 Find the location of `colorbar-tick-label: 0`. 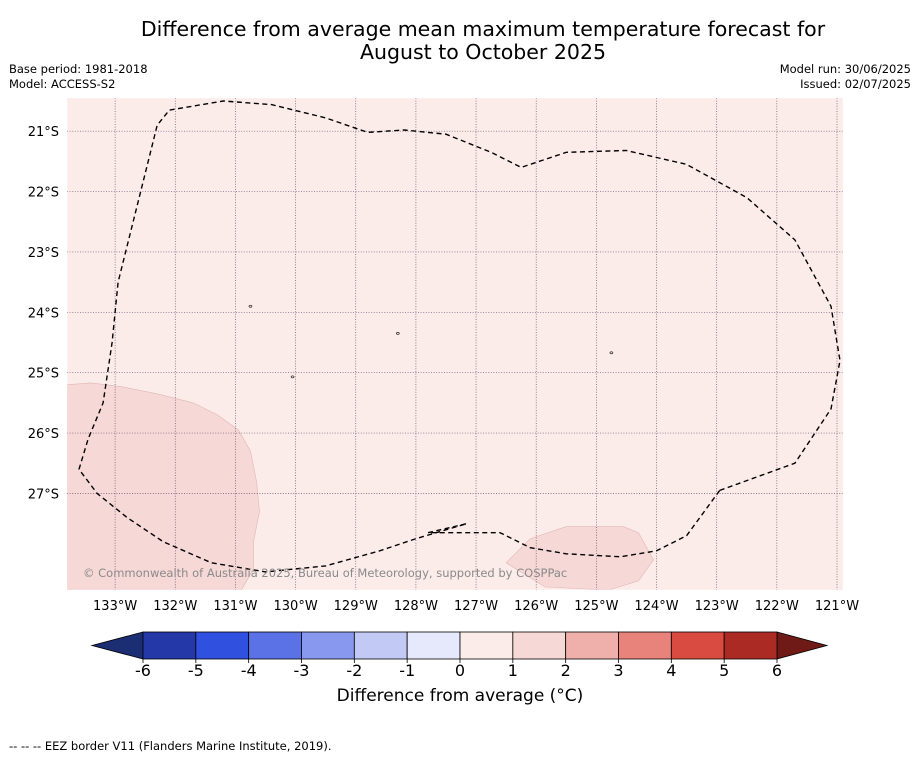

colorbar-tick-label: 0 is located at coordinates (460, 670).